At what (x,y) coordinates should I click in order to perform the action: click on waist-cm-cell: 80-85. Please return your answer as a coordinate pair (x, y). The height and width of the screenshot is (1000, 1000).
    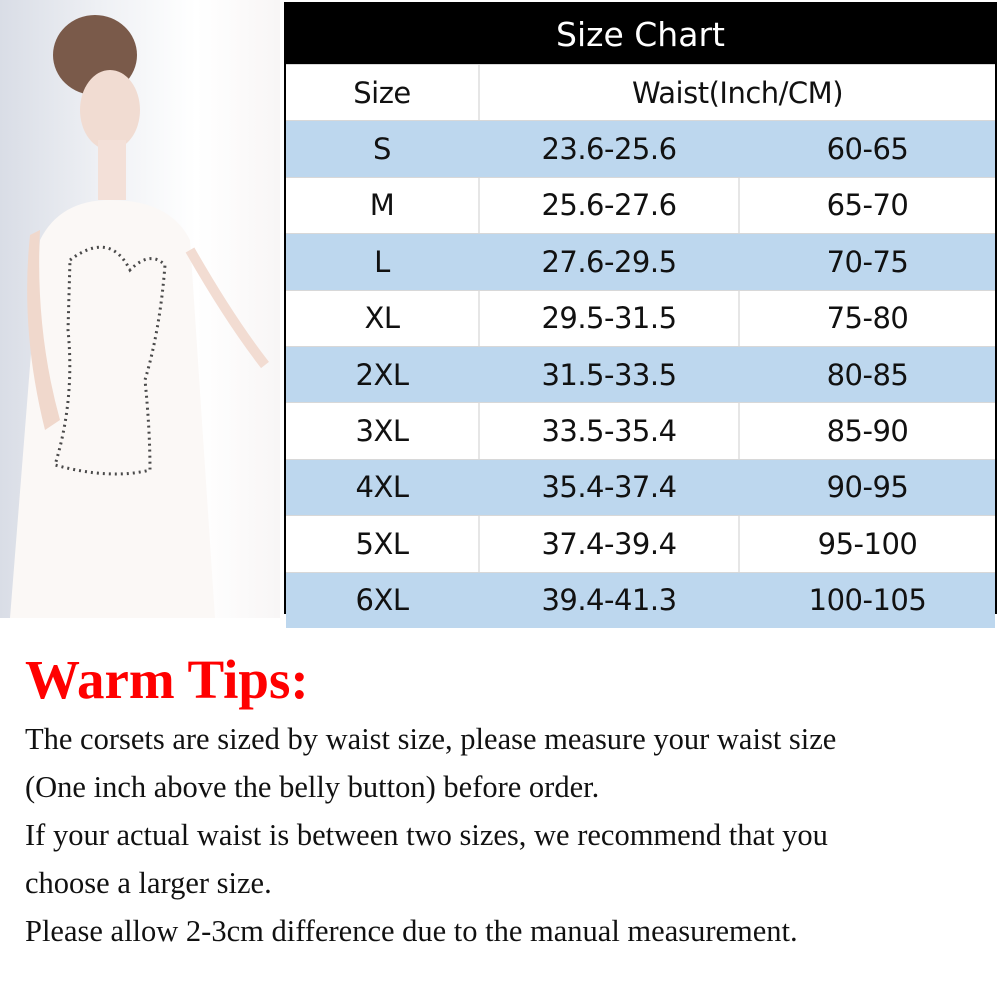
    Looking at the image, I should click on (867, 374).